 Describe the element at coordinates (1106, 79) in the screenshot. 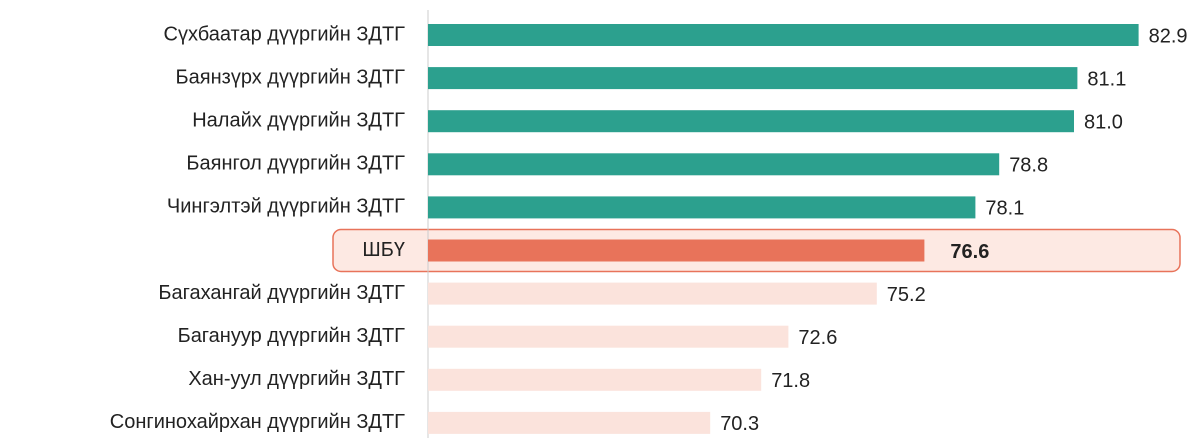

I see `value-label: 81.1` at that location.